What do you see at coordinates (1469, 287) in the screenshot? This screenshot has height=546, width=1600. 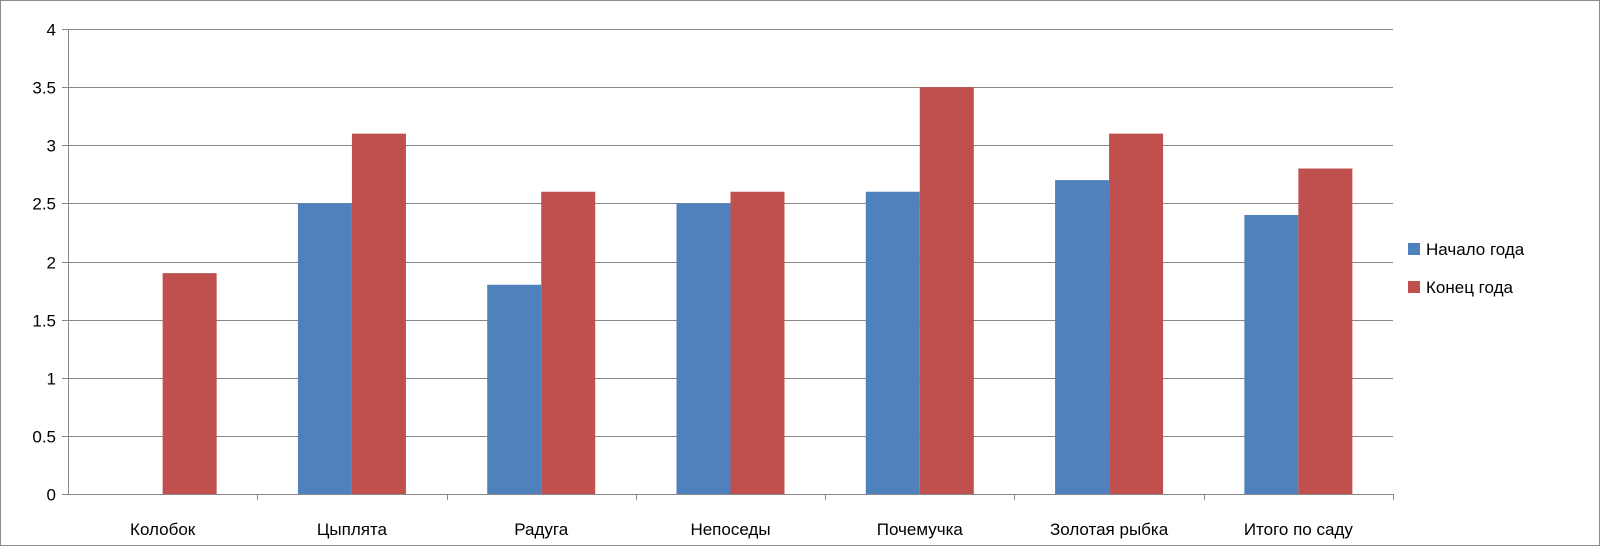 I see `legend-label: Конец года` at bounding box center [1469, 287].